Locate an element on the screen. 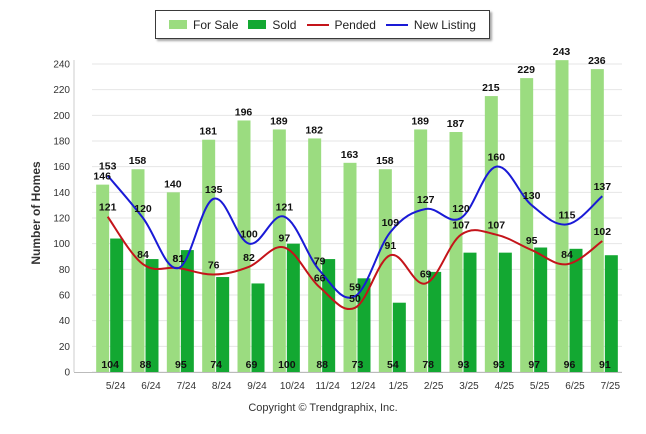  legend-item-pended: Pended is located at coordinates (341, 24).